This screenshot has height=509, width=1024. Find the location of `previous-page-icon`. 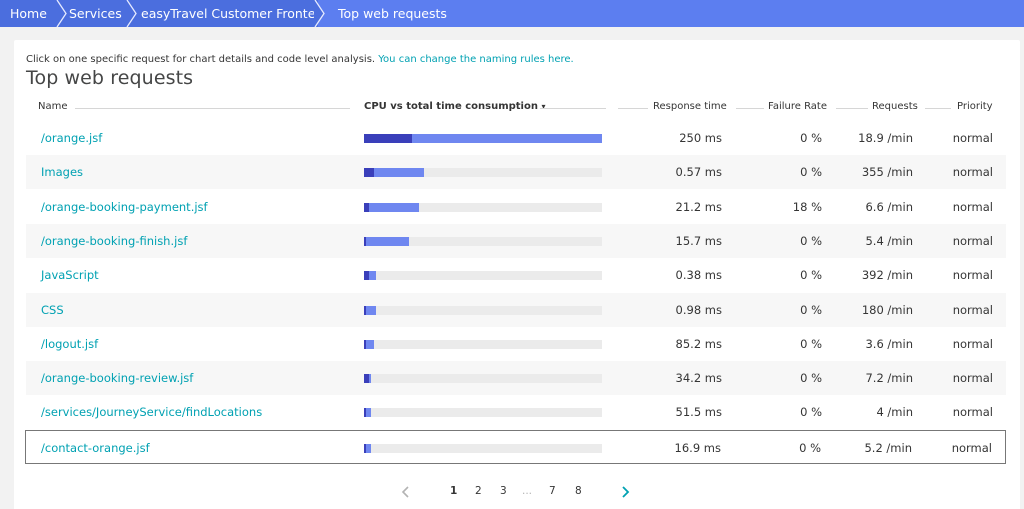

previous-page-icon is located at coordinates (406, 492).